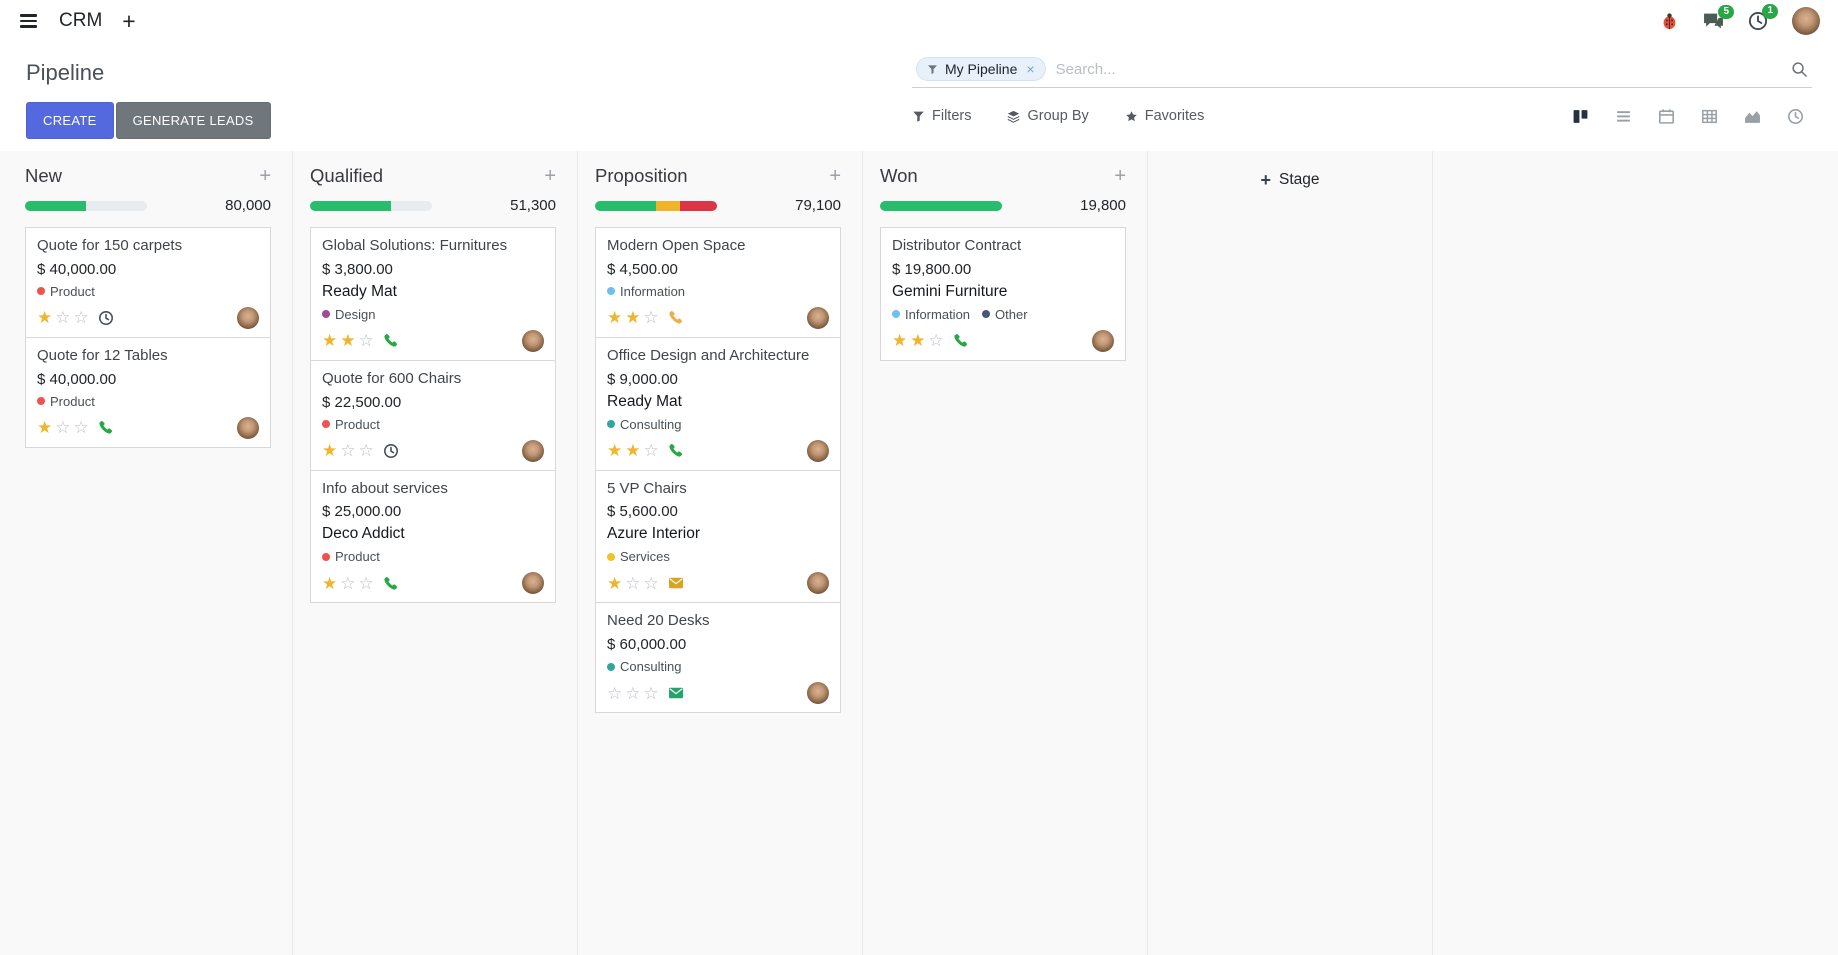  Describe the element at coordinates (1289, 180) in the screenshot. I see `add-stage-button: + Stage` at that location.